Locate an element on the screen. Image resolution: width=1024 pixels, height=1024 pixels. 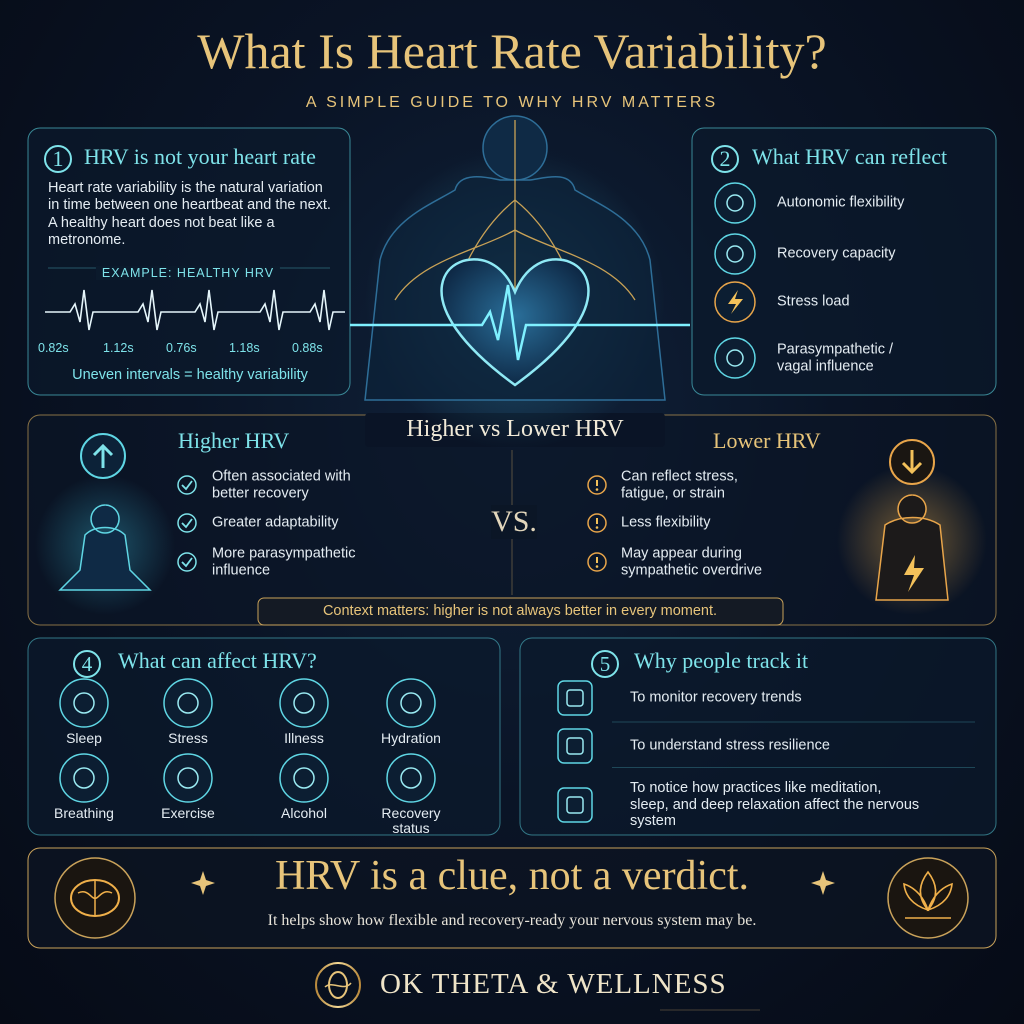
interval-label: 0.88s is located at coordinates (307, 348).